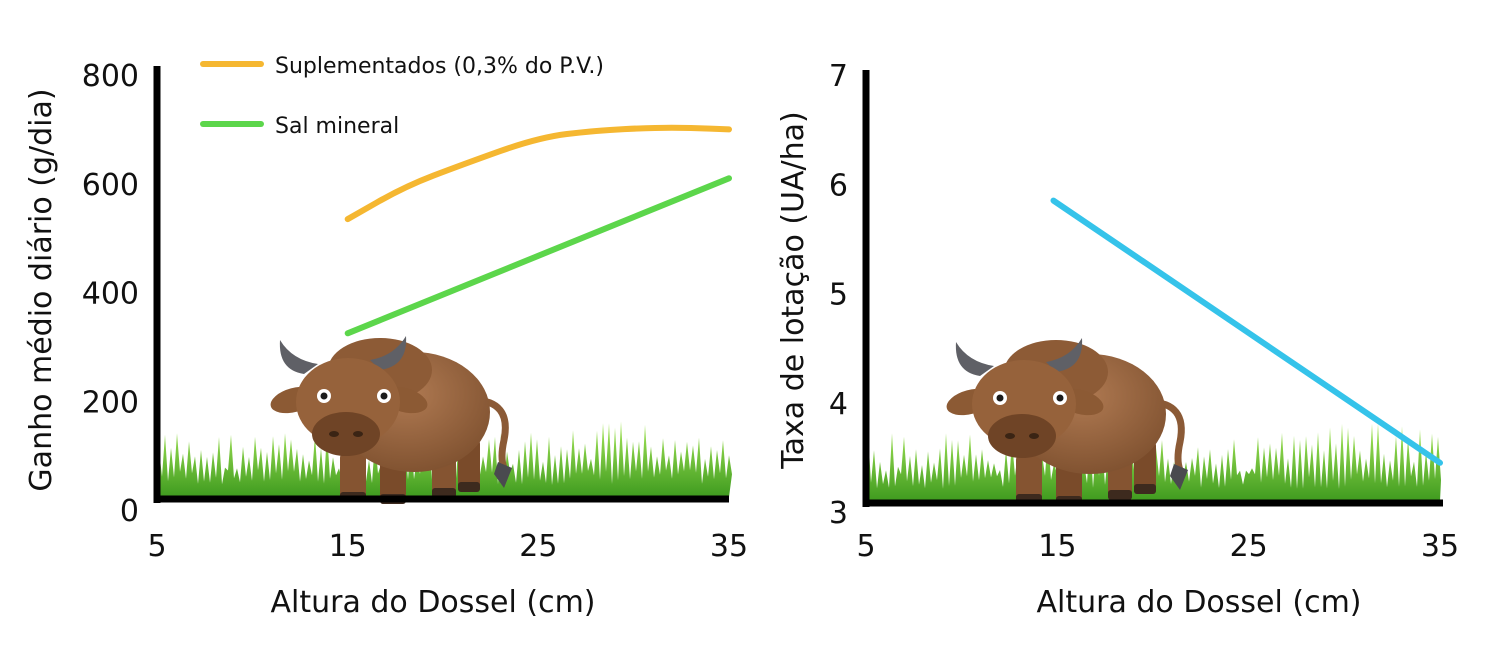 Image resolution: width=1500 pixels, height=672 pixels. Describe the element at coordinates (110, 185) in the screenshot. I see `y-tick-label: 600` at that location.